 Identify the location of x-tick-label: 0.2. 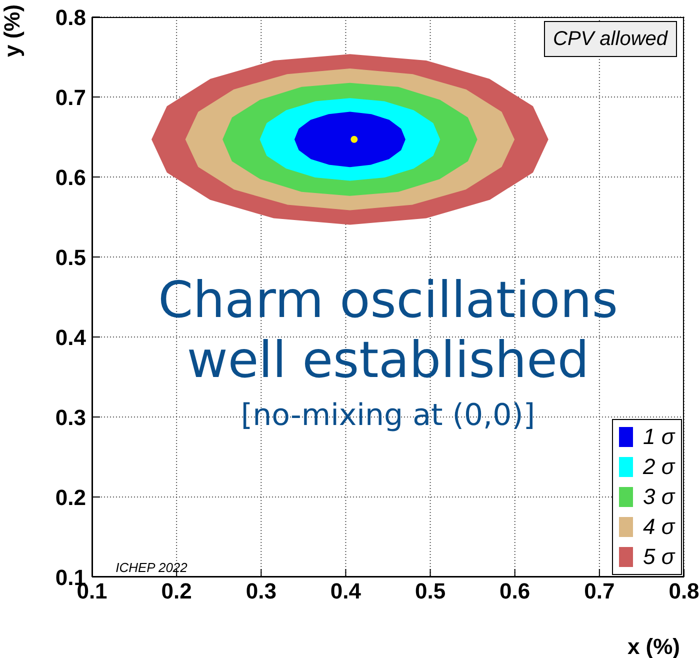
(176, 591).